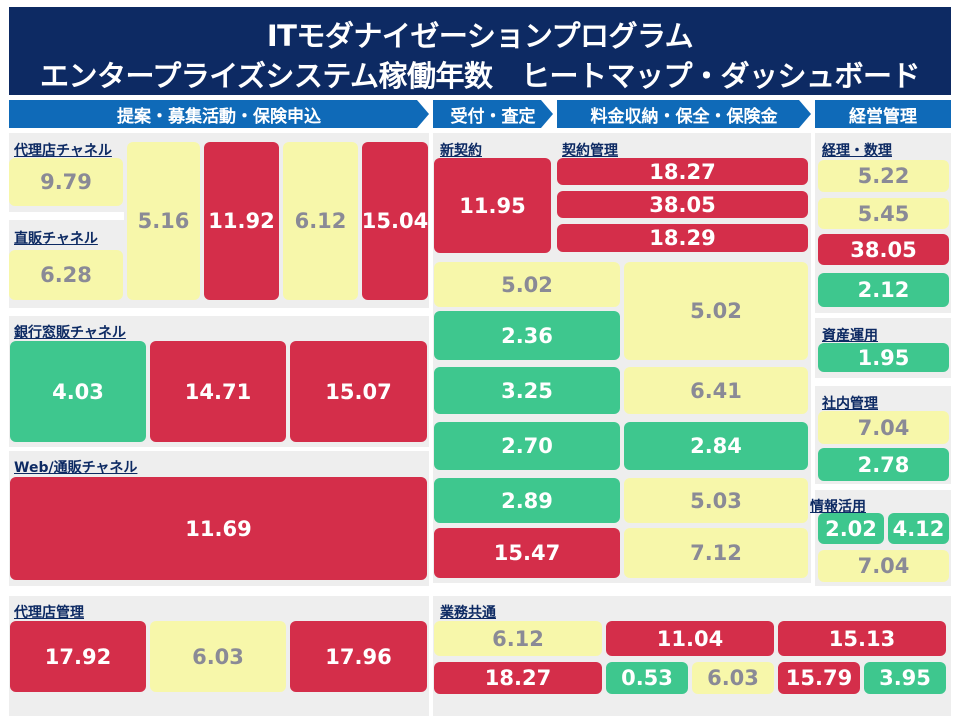 The height and width of the screenshot is (720, 960). Describe the element at coordinates (527, 500) in the screenshot. I see `heatmap-cell: 2.89` at that location.